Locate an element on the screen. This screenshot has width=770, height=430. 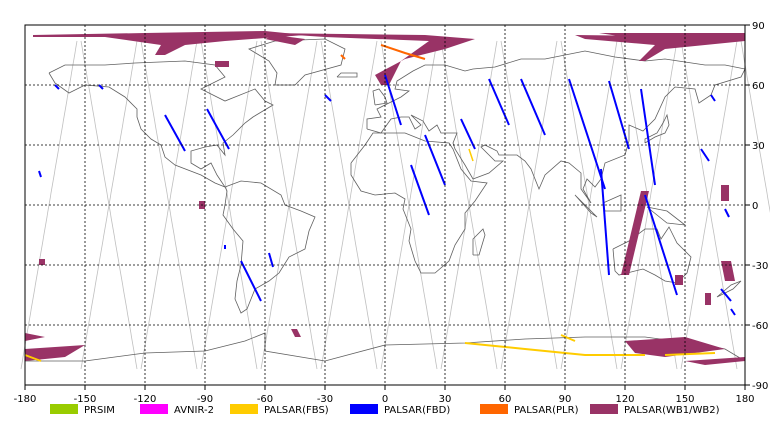
x-tick-label: -30 is located at coordinates (325, 399).